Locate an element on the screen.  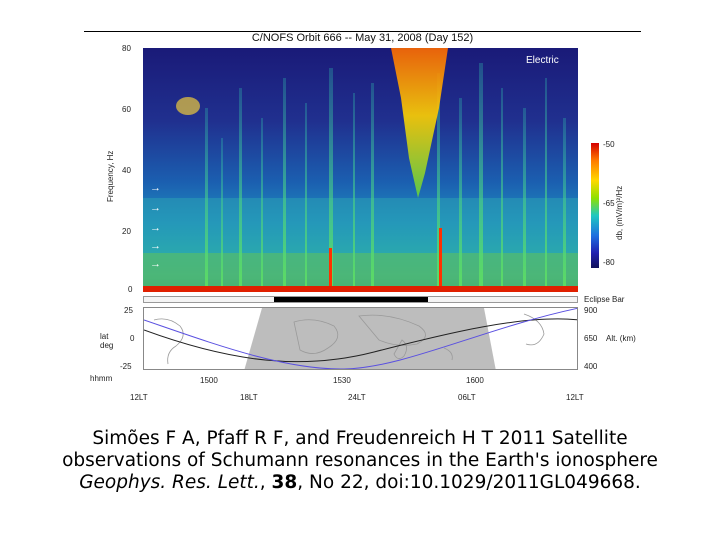
caption-citation-rest: , No 22, doi:10.1029/2011GL049668. is located at coordinates (469, 482).